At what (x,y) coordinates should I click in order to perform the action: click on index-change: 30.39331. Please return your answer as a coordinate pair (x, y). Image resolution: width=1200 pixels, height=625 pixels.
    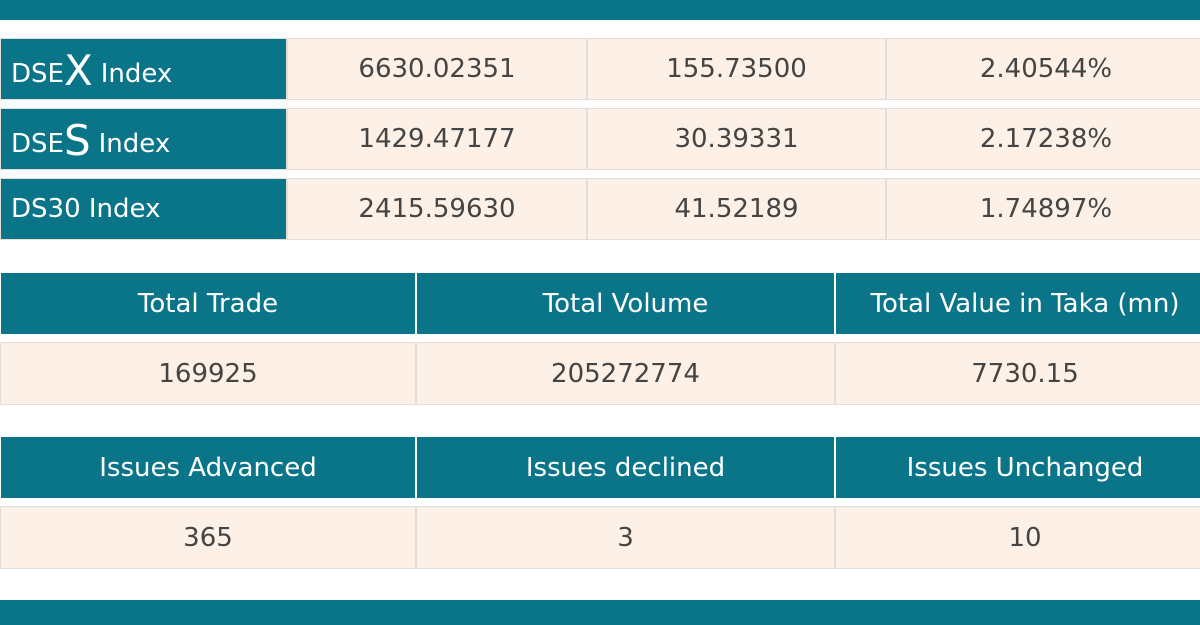
    Looking at the image, I should click on (736, 139).